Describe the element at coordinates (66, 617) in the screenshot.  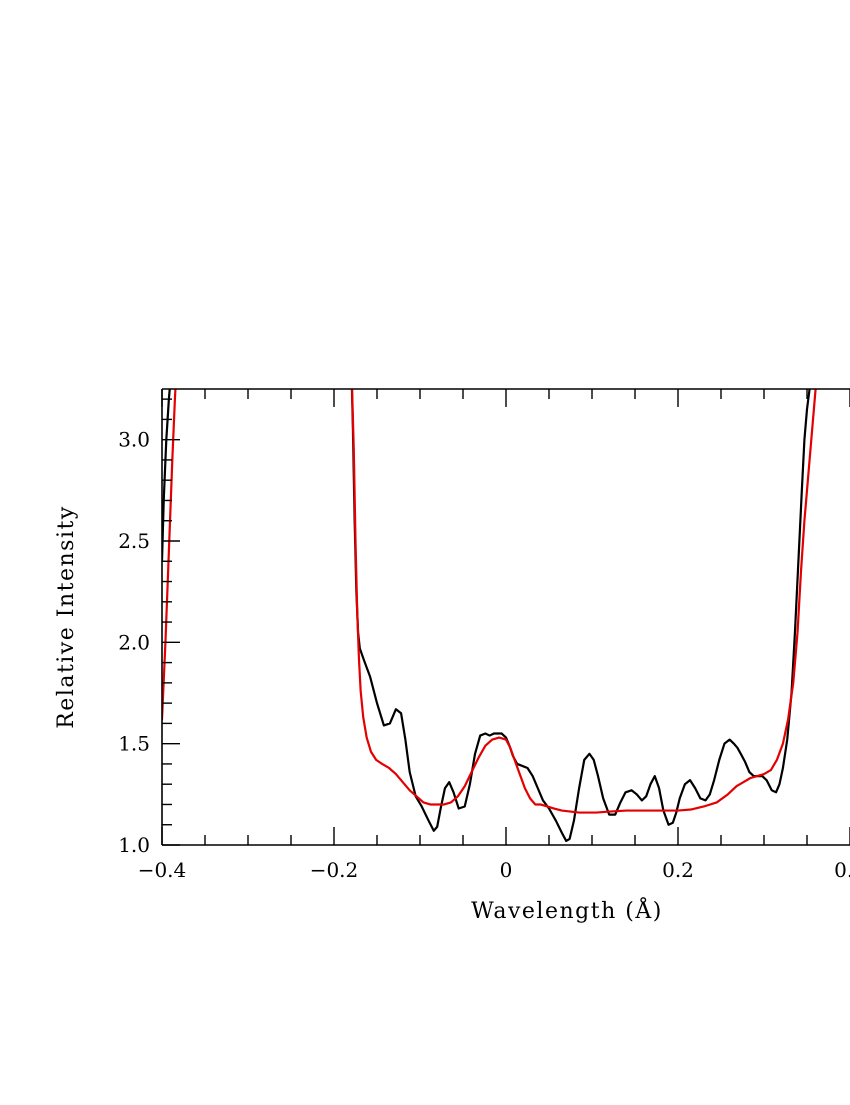
I see `y-axis-title: Relative Intensity` at that location.